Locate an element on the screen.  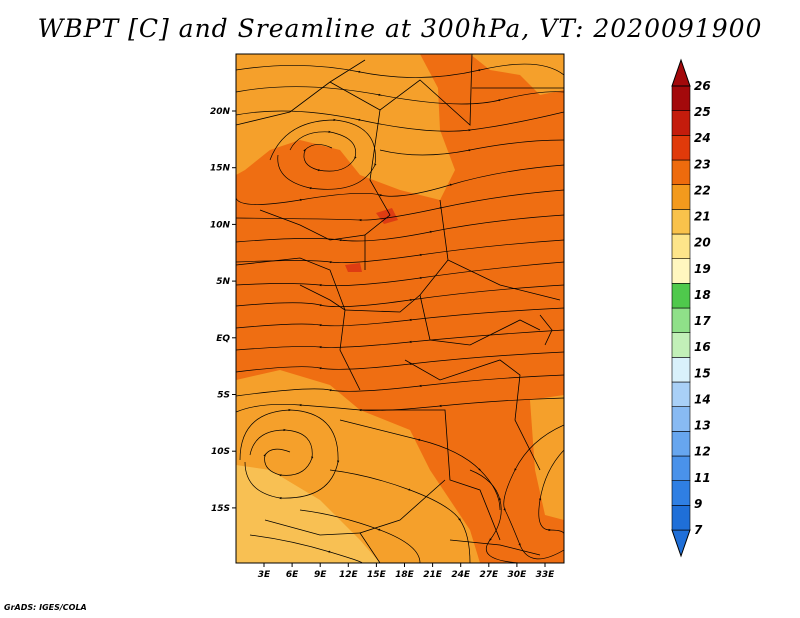
colorbar-label: 21 is located at coordinates (702, 217).